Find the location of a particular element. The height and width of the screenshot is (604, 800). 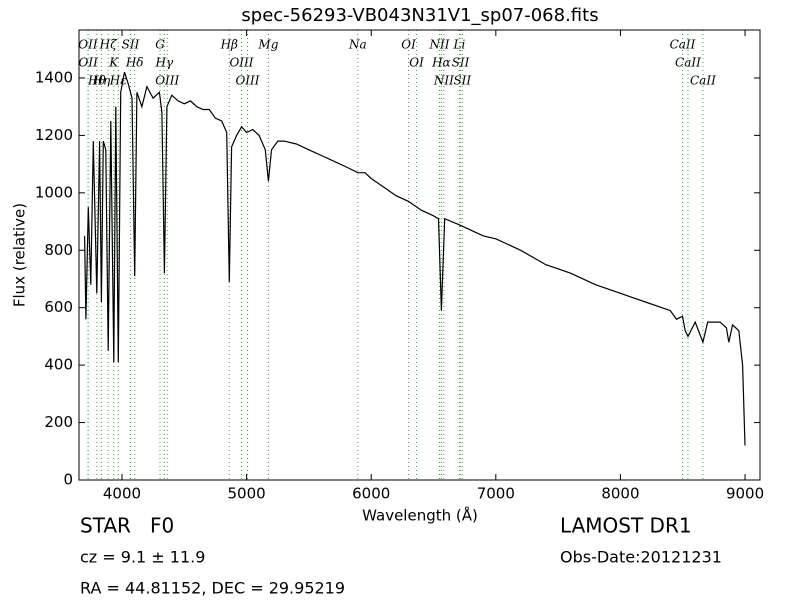

spectral-line-label: K is located at coordinates (113, 63).